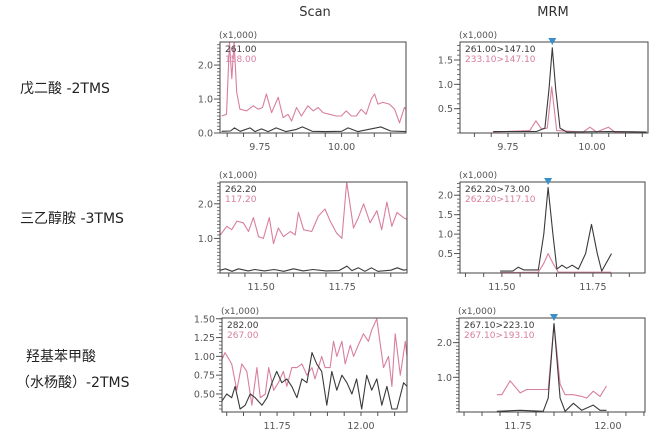  I want to click on y-tick-label: 1.00, so click(204, 357).